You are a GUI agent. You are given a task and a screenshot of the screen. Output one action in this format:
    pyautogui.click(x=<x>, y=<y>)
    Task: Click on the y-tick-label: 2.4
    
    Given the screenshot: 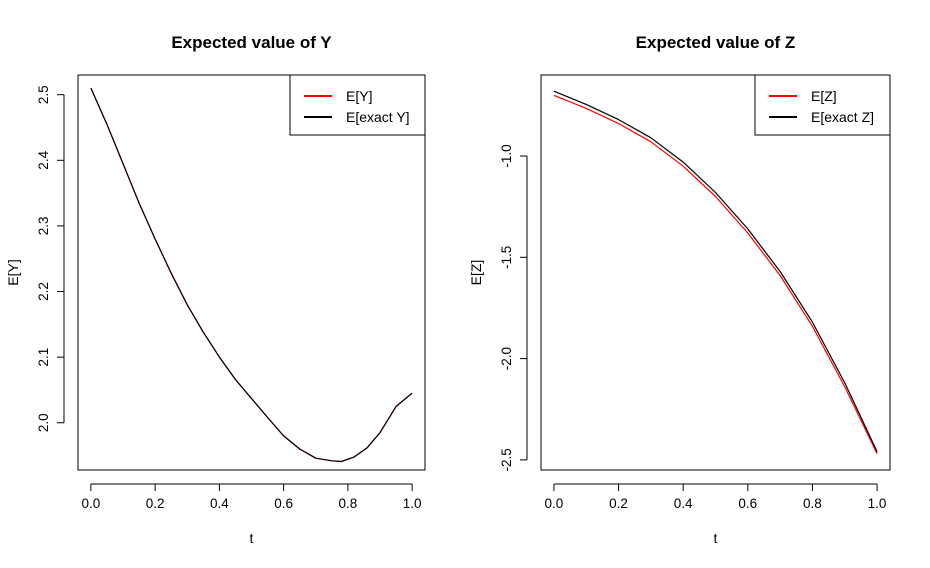 What is the action you would take?
    pyautogui.click(x=43, y=159)
    